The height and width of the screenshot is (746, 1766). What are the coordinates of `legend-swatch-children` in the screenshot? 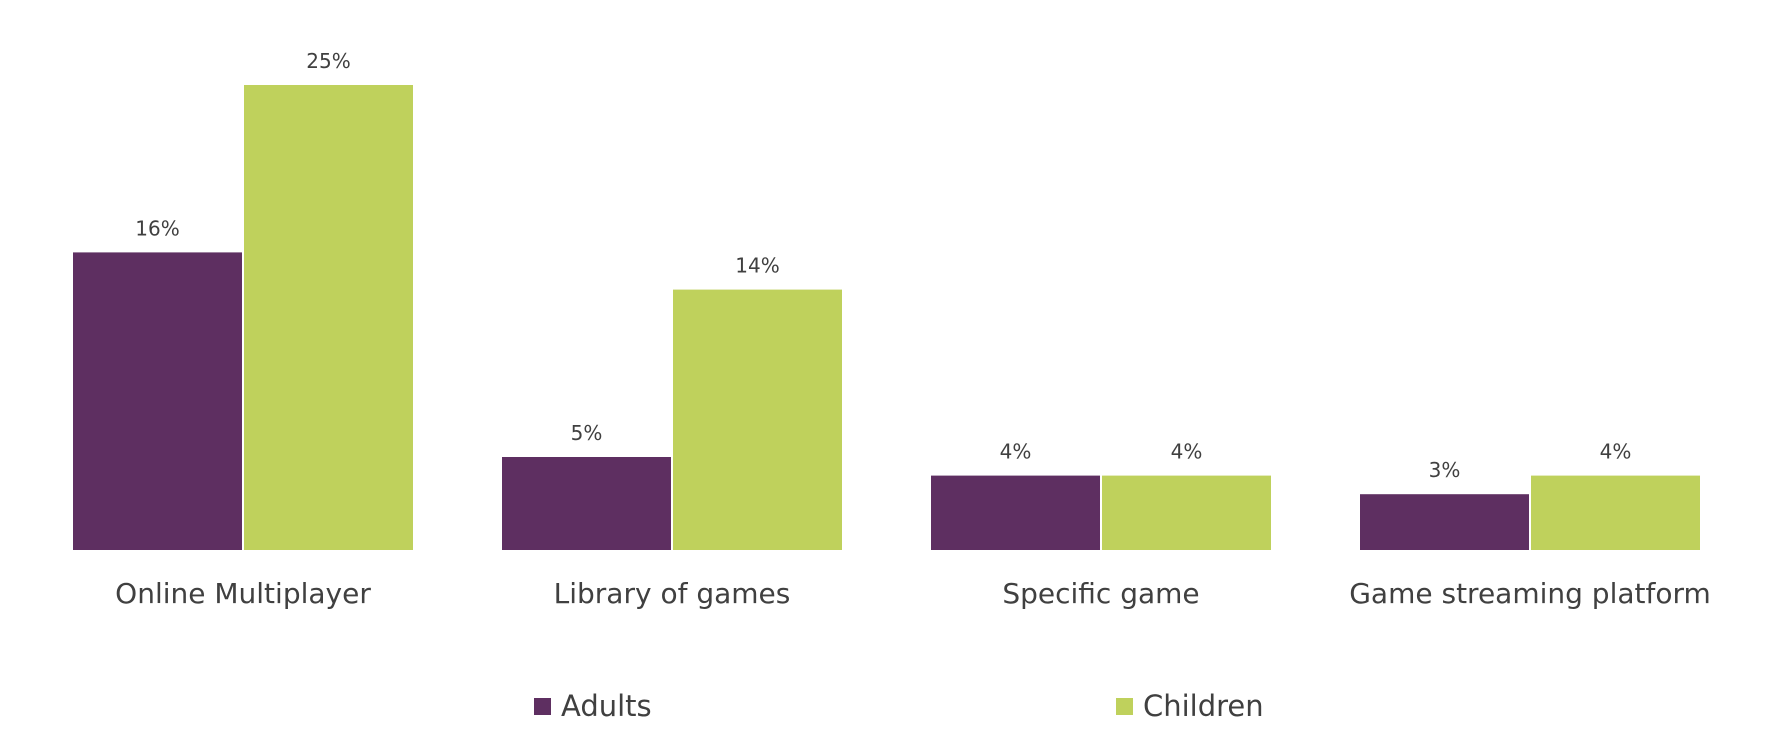 It's located at (1124, 706).